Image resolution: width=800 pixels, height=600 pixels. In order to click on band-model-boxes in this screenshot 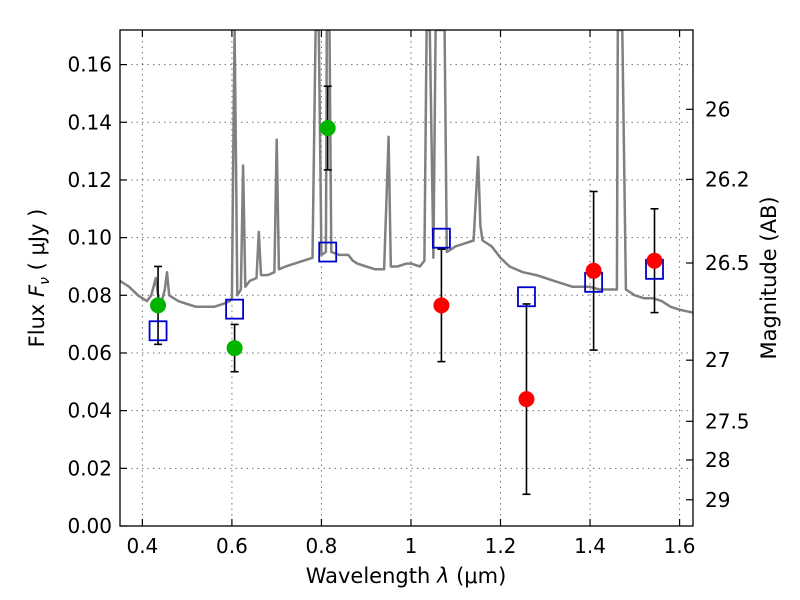, I will do `click(406, 284)`.